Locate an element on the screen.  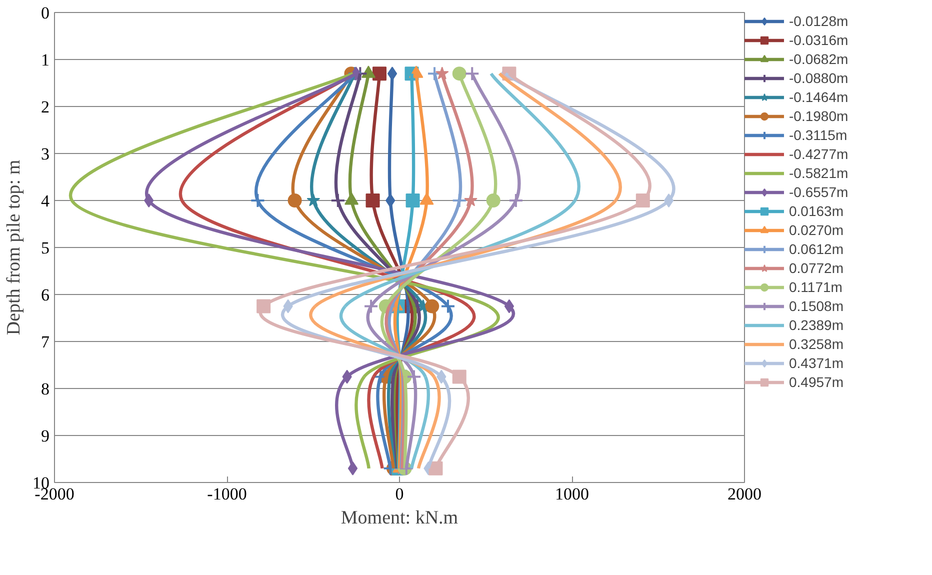
y-axis-title: Depth from pile top: m is located at coordinates (14, 248).